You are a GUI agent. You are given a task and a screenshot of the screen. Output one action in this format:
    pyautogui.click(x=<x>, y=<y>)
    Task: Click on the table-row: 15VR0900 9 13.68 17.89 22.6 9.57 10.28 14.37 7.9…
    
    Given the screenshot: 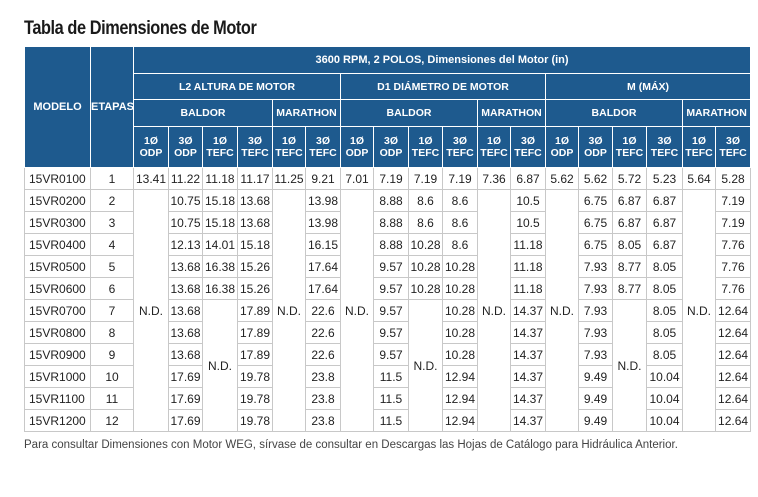 What is the action you would take?
    pyautogui.click(x=388, y=354)
    